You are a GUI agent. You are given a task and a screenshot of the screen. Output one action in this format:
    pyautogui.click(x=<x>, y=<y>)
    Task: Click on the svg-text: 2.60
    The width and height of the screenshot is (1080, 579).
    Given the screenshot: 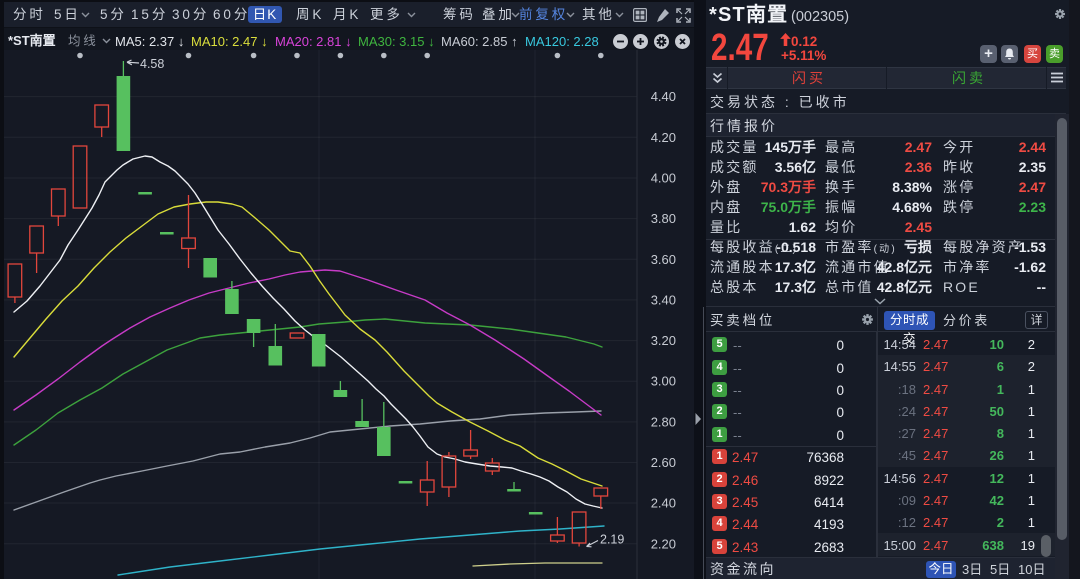 What is the action you would take?
    pyautogui.click(x=663, y=462)
    